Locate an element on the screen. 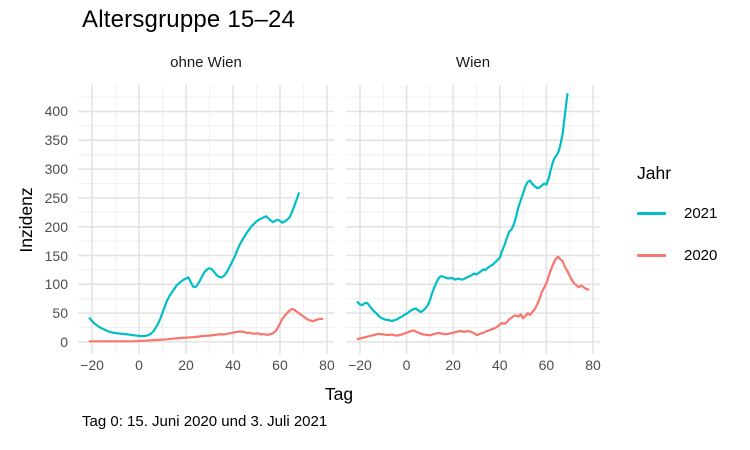 Image resolution: width=750 pixels, height=450 pixels. x-axis-title: Tag is located at coordinates (339, 394).